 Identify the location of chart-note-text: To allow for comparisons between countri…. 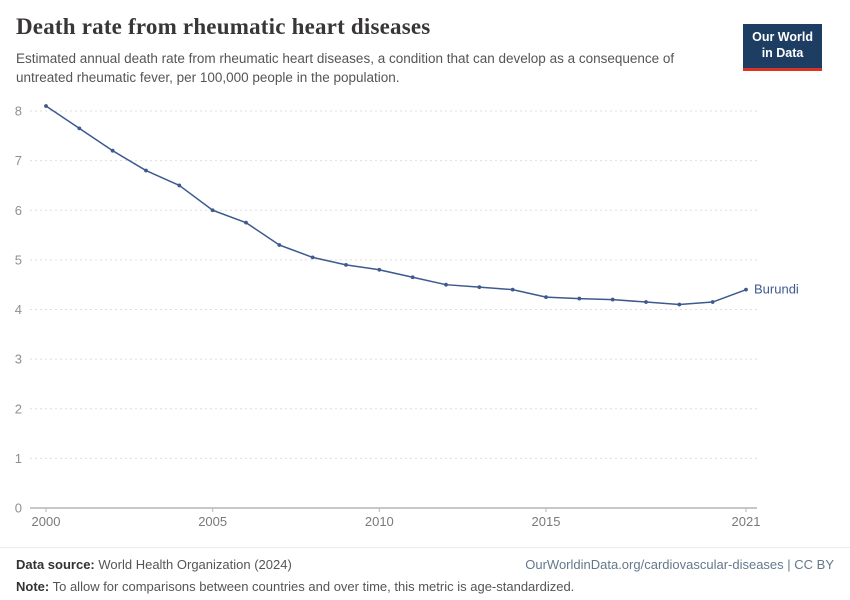
(313, 586).